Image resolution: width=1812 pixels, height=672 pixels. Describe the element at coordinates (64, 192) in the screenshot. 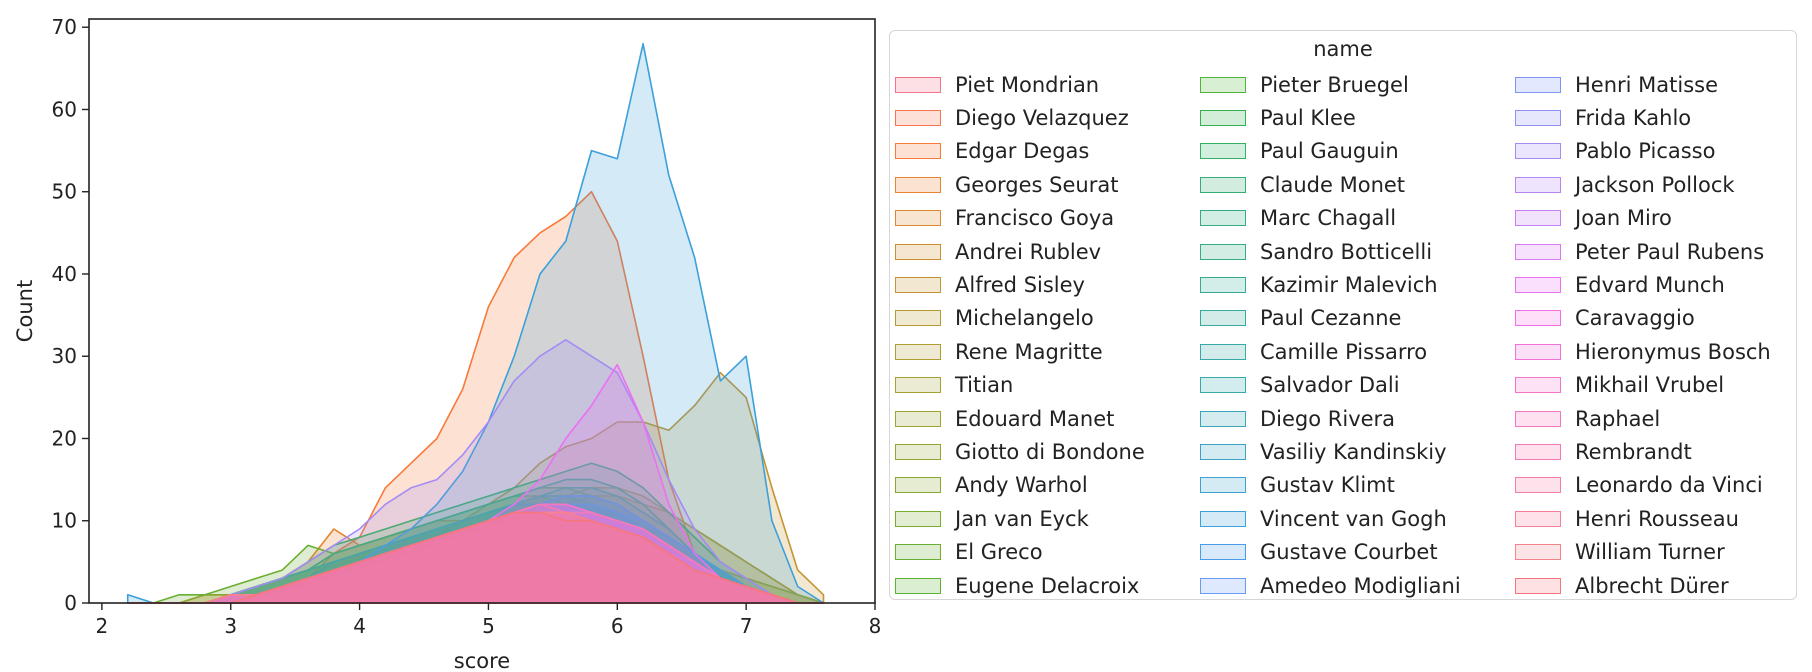

I see `y-tick-label: 50` at that location.